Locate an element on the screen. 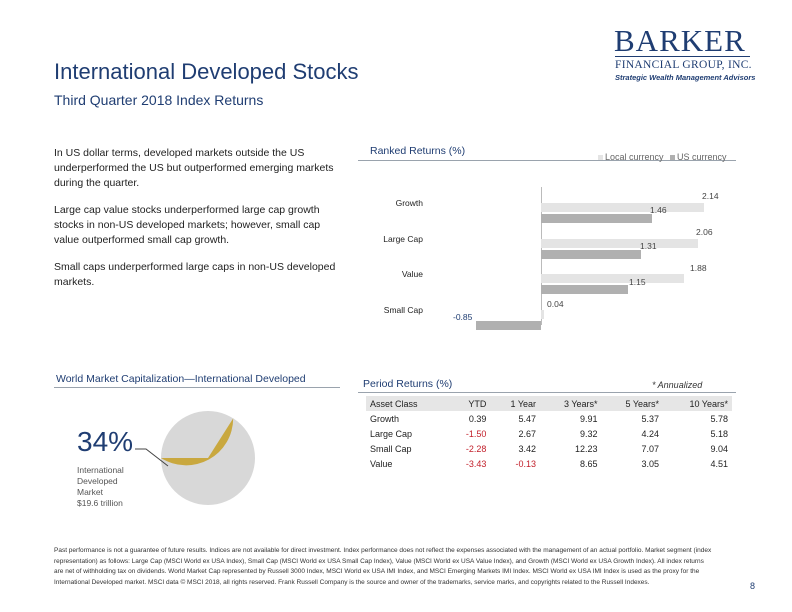 The height and width of the screenshot is (612, 792). cell-asset-class: Small Cap is located at coordinates (391, 448).